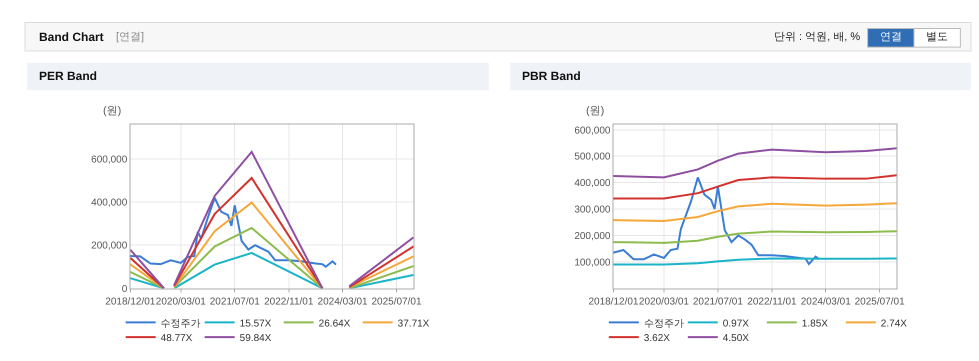  Describe the element at coordinates (71, 37) in the screenshot. I see `text: Band Chart` at that location.